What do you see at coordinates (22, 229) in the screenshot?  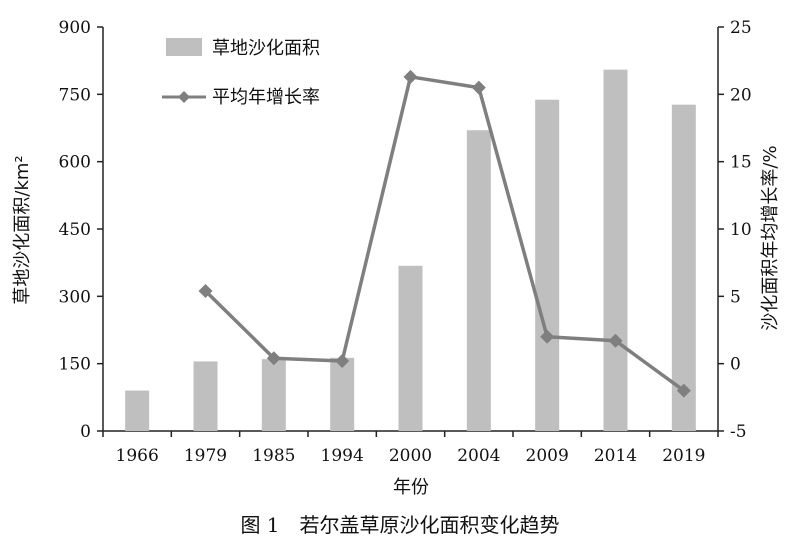 I see `y-axis-title: 草地沙化面积/km²` at bounding box center [22, 229].